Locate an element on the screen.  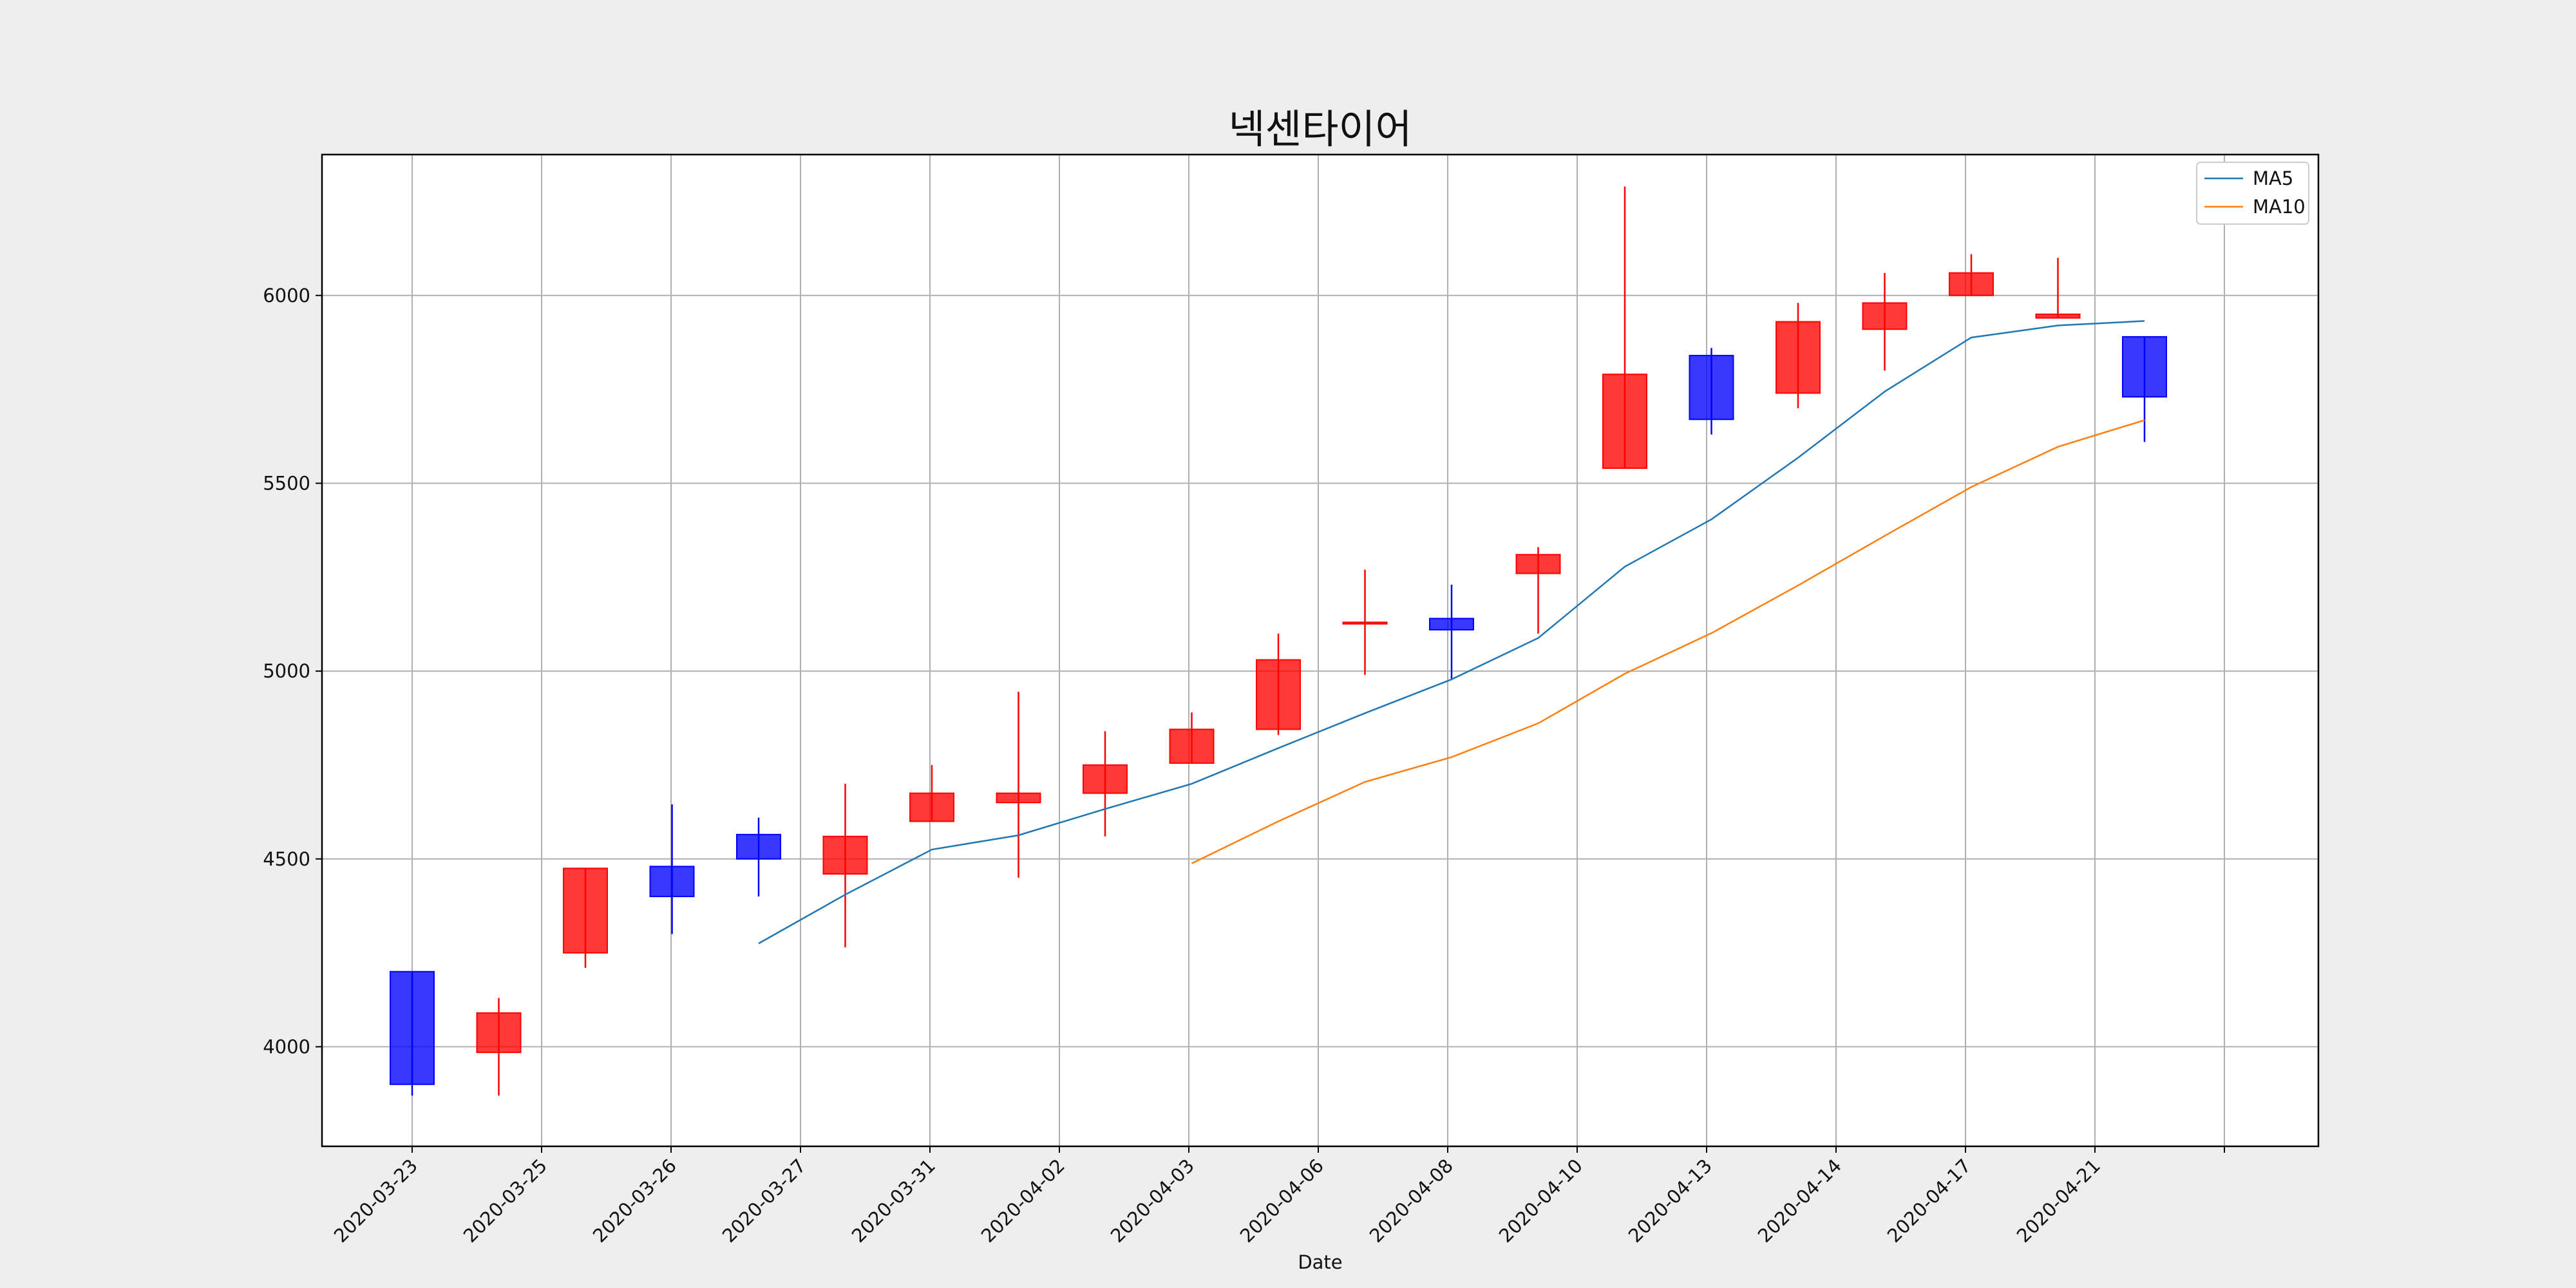
y-tick-label: 4500 is located at coordinates (286, 859).